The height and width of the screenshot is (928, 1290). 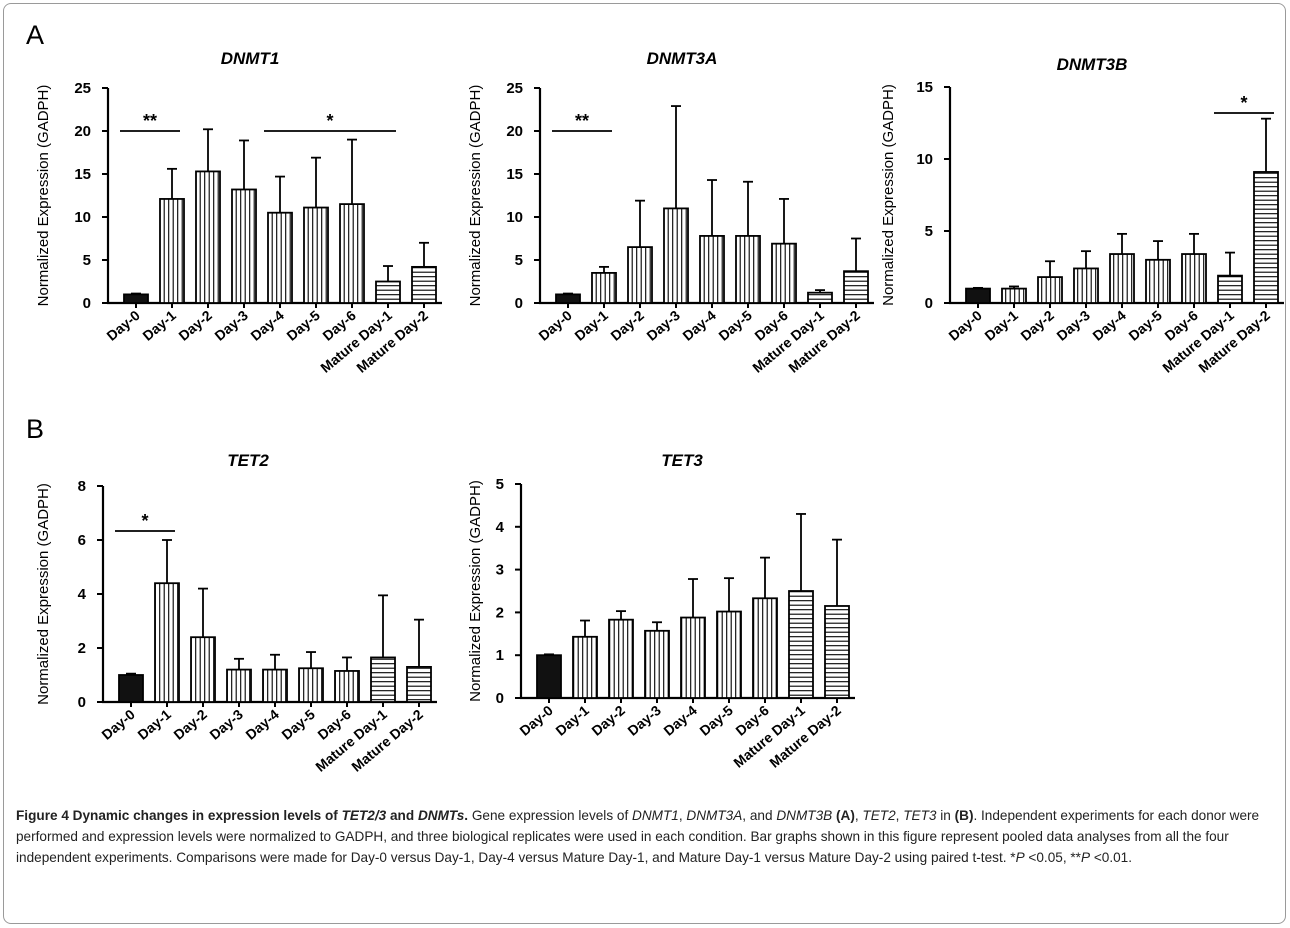 What do you see at coordinates (35, 429) in the screenshot?
I see `panel-letter-b: B` at bounding box center [35, 429].